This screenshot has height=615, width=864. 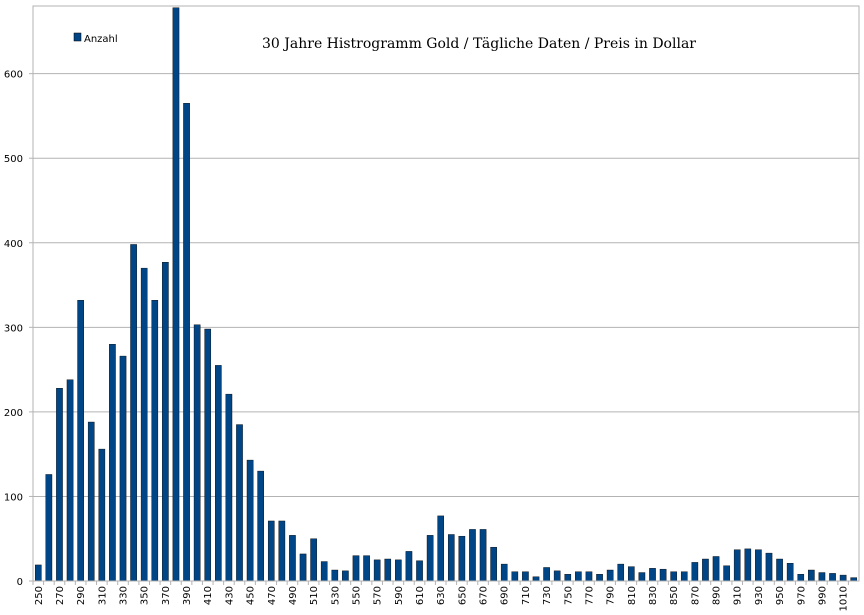 I want to click on x-tick-label: 470, so click(x=272, y=595).